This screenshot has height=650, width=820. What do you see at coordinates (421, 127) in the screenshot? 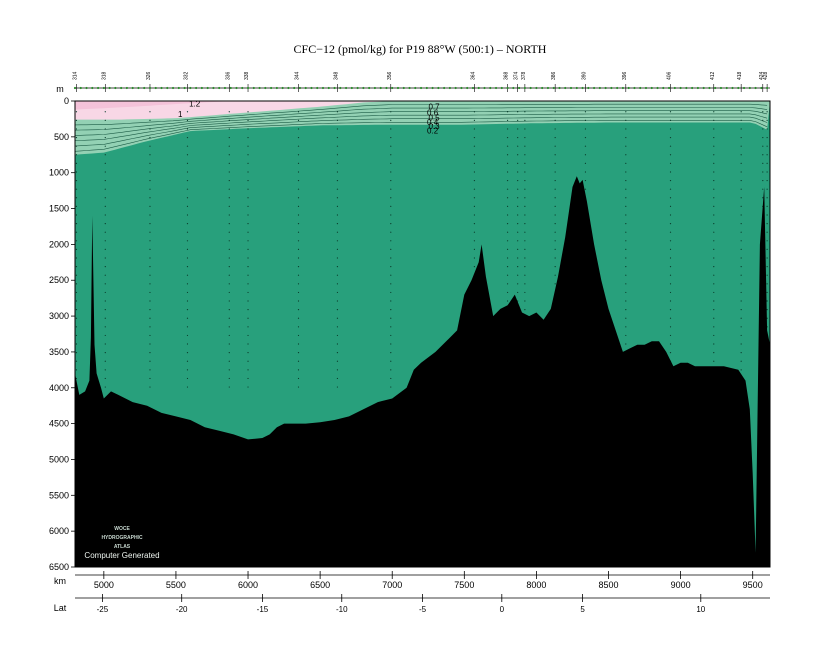
I see `contour-line` at bounding box center [421, 127].